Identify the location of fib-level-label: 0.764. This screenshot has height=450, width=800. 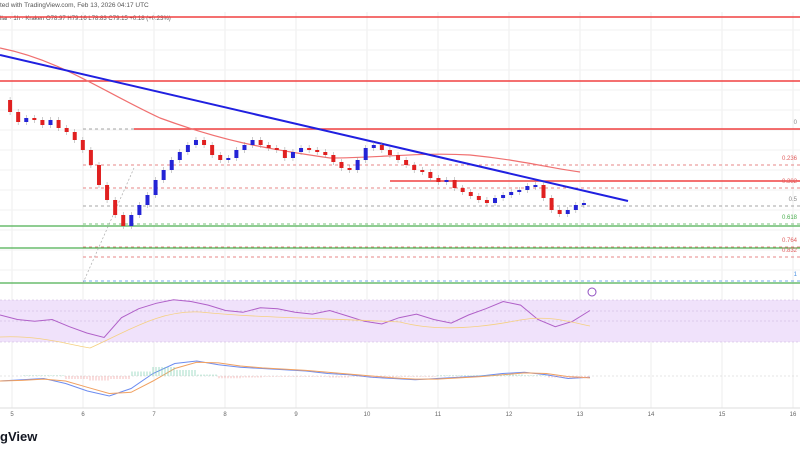
(789, 241).